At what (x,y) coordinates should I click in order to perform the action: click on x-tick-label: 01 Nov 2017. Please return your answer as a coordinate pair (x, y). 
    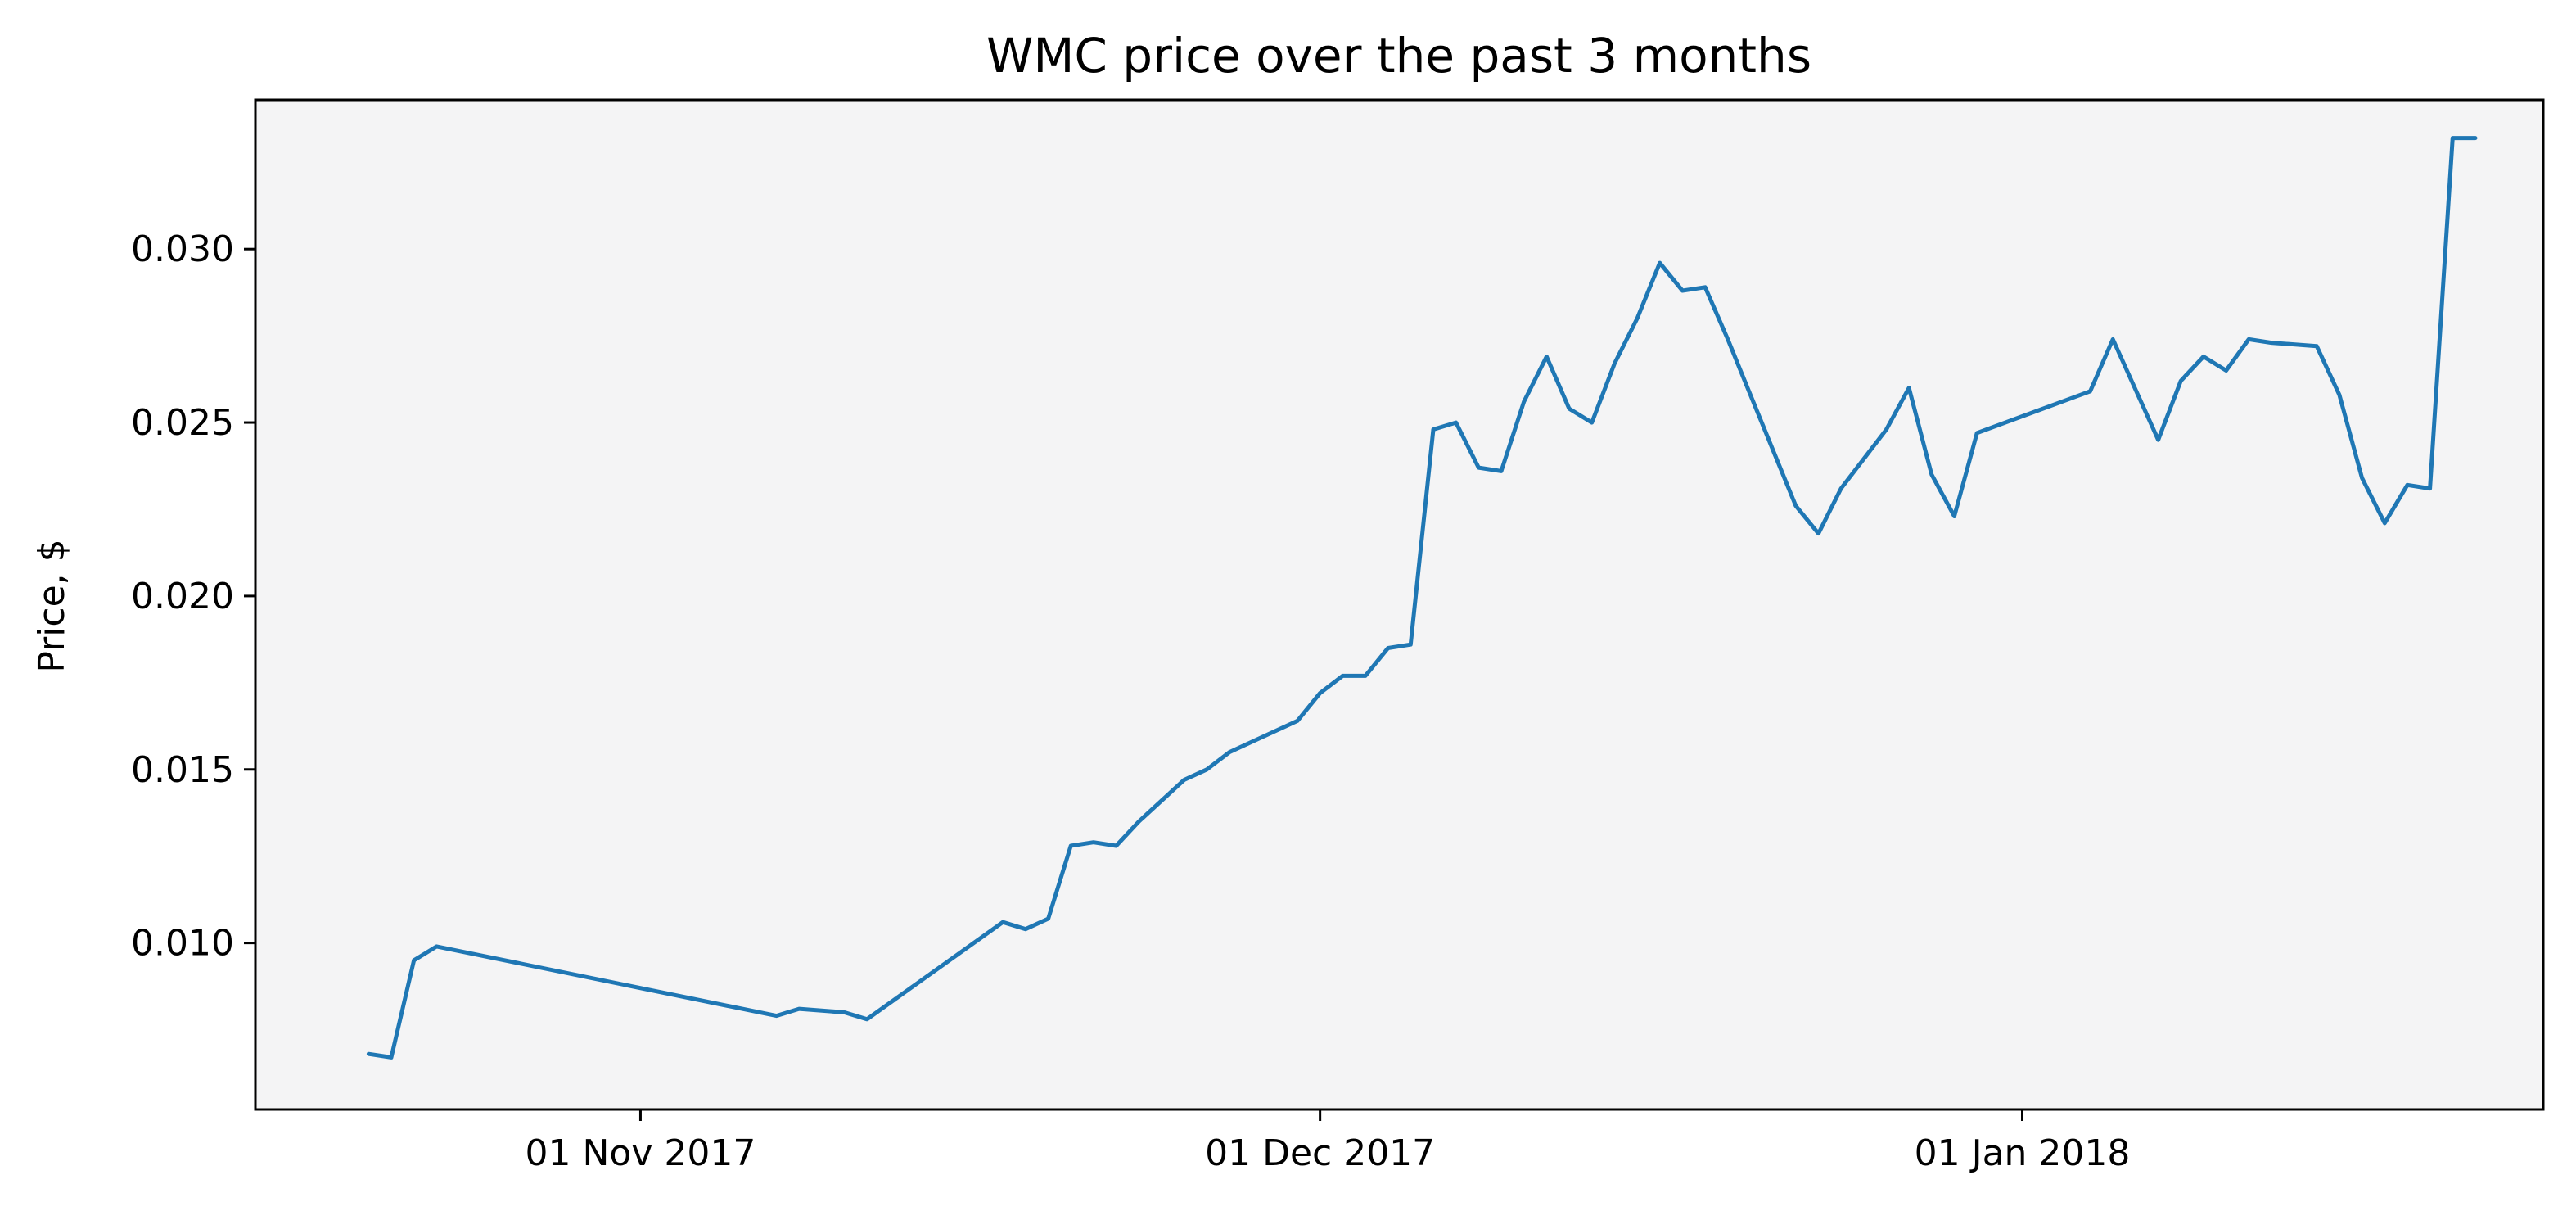
    Looking at the image, I should click on (641, 1153).